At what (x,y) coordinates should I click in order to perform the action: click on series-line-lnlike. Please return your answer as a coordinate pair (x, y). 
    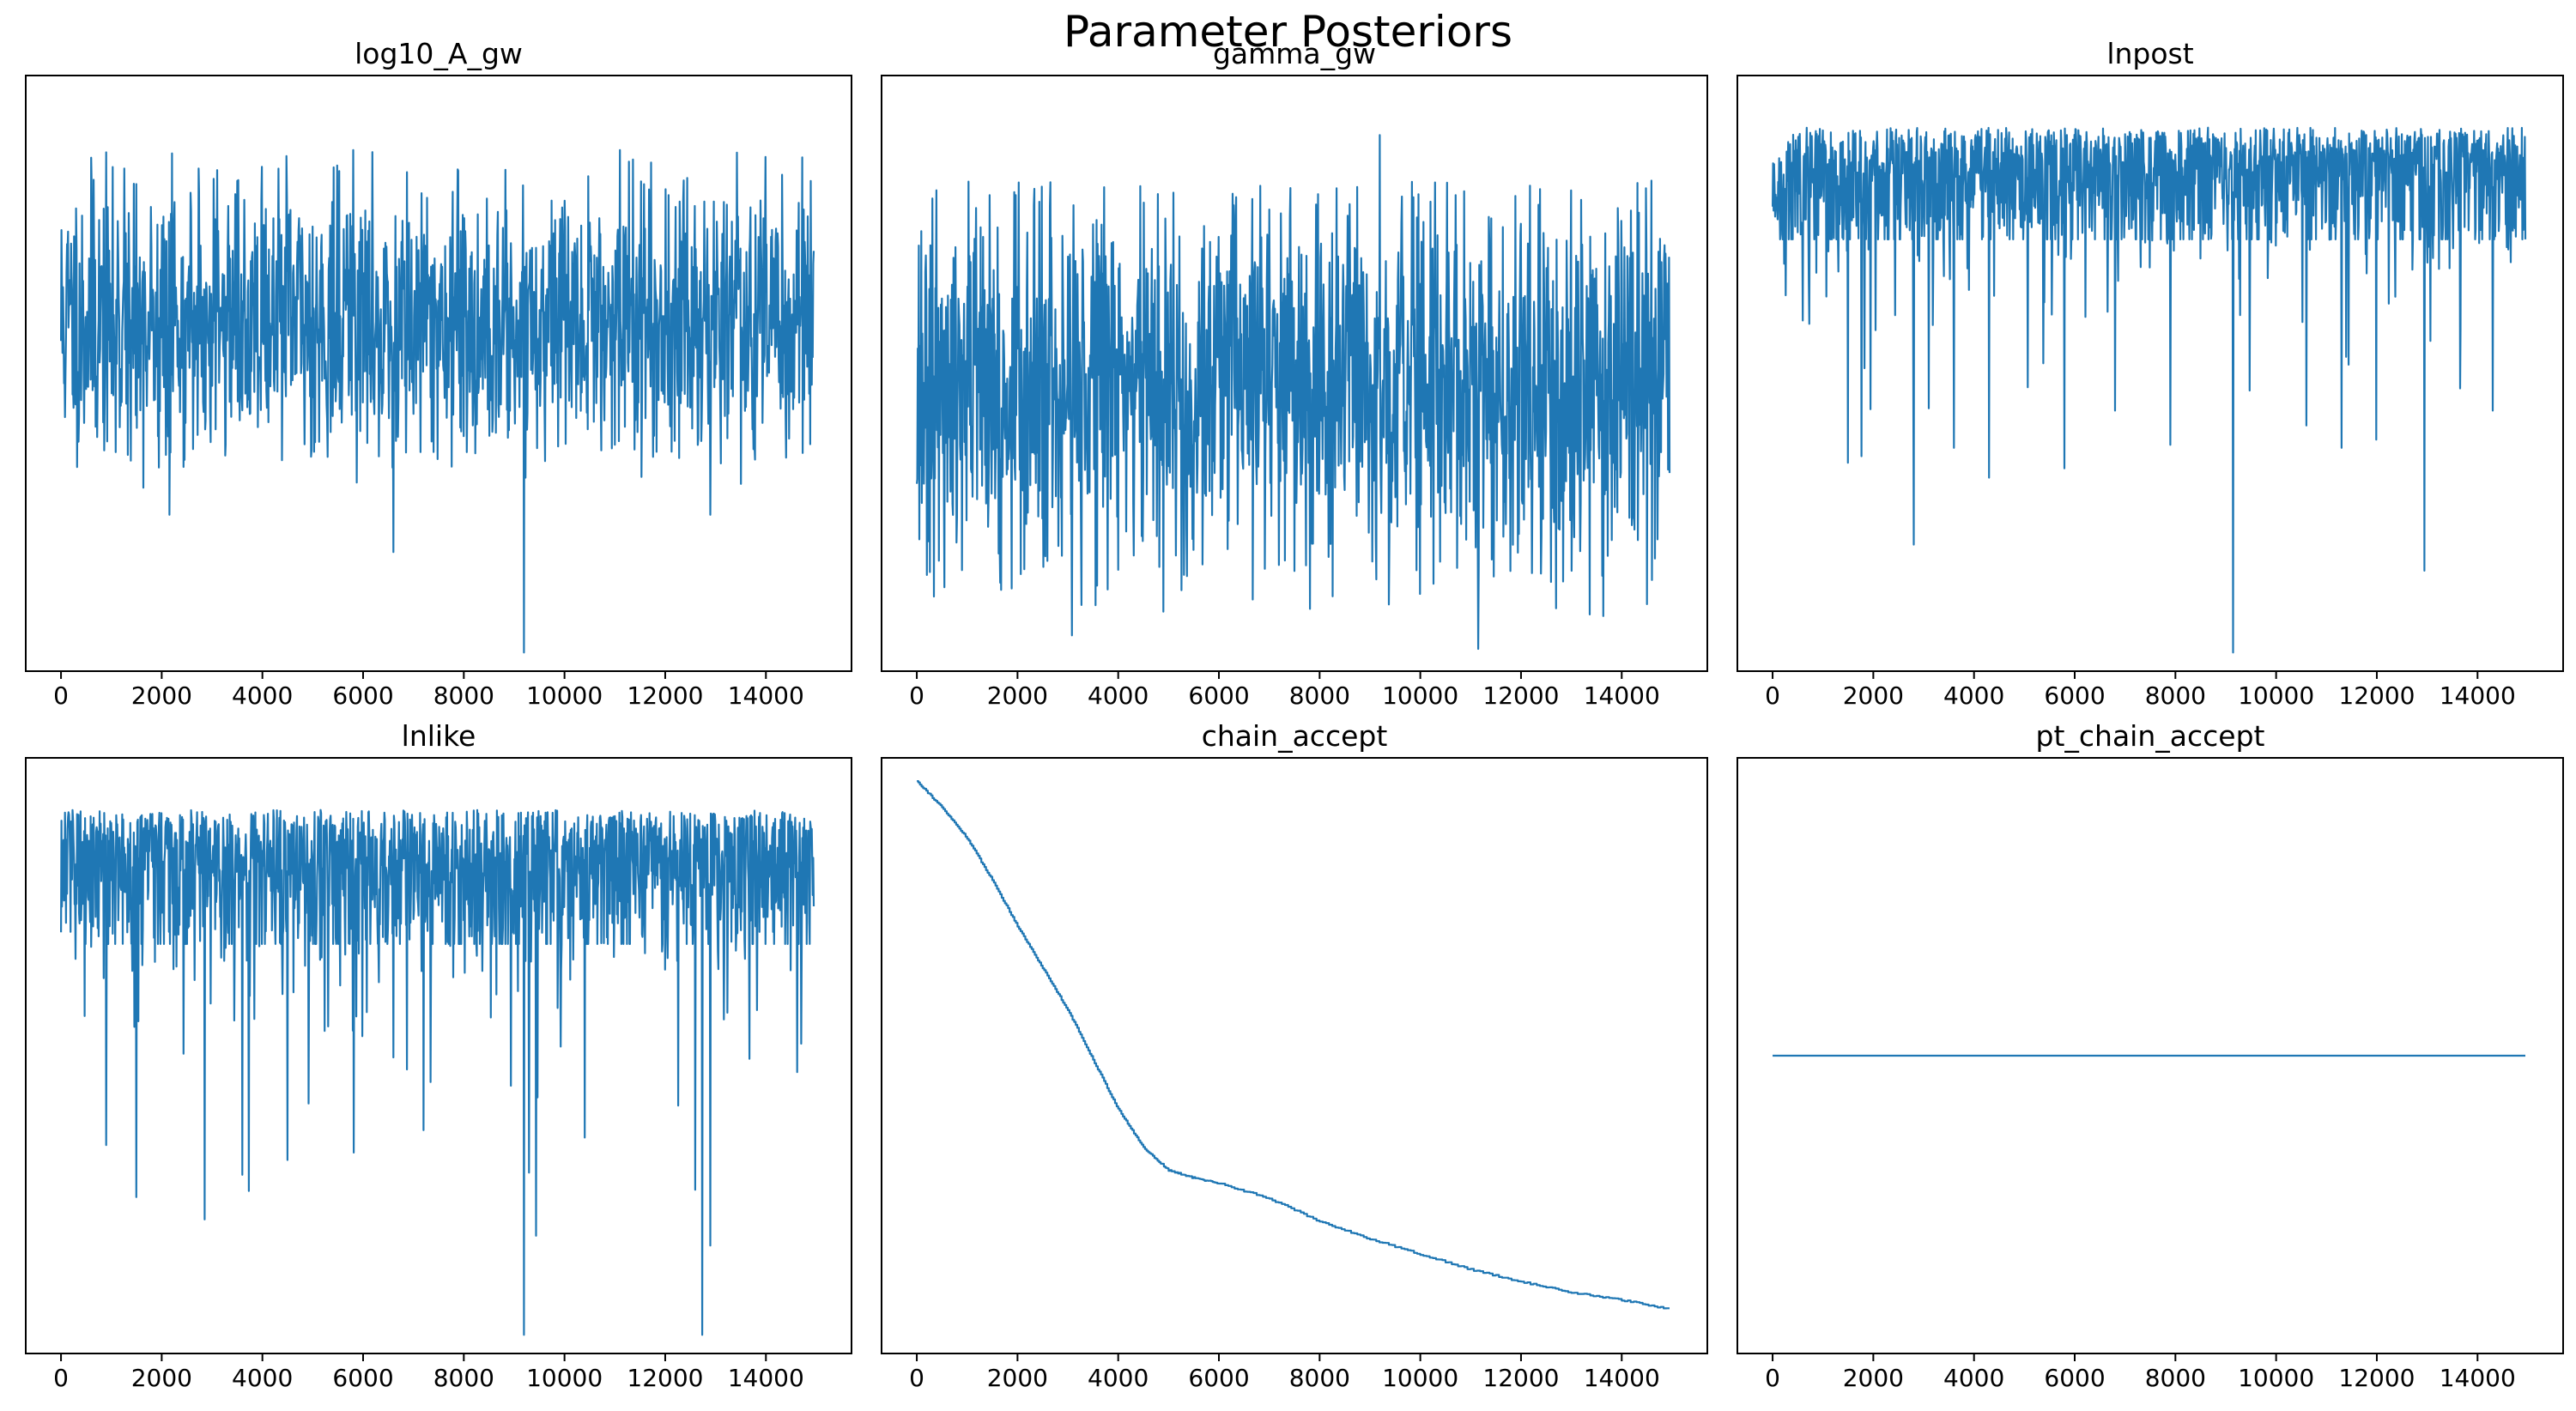
    Looking at the image, I should click on (437, 1072).